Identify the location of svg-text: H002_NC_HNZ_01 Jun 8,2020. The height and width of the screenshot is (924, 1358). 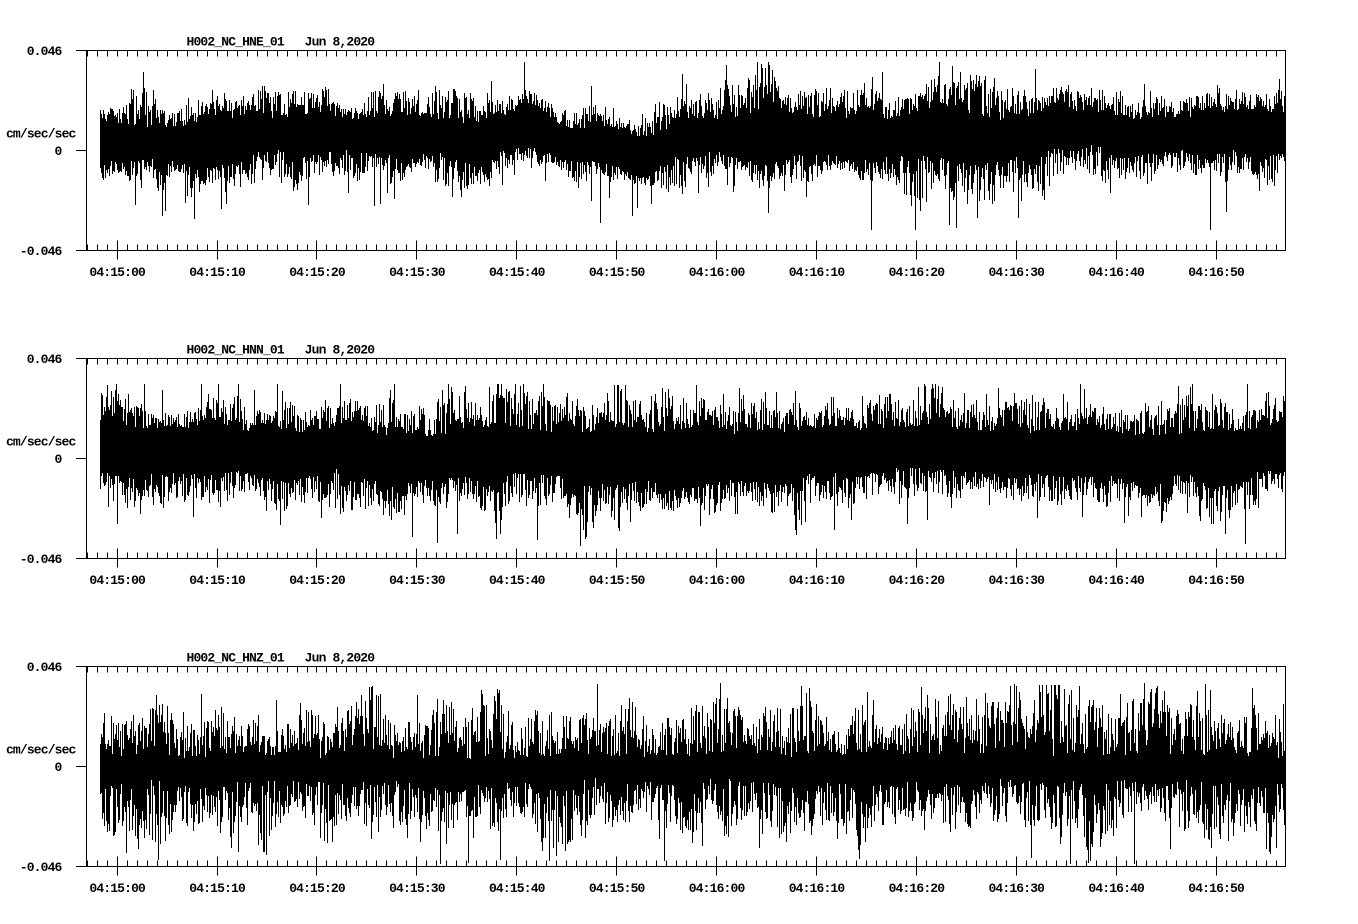
(281, 658).